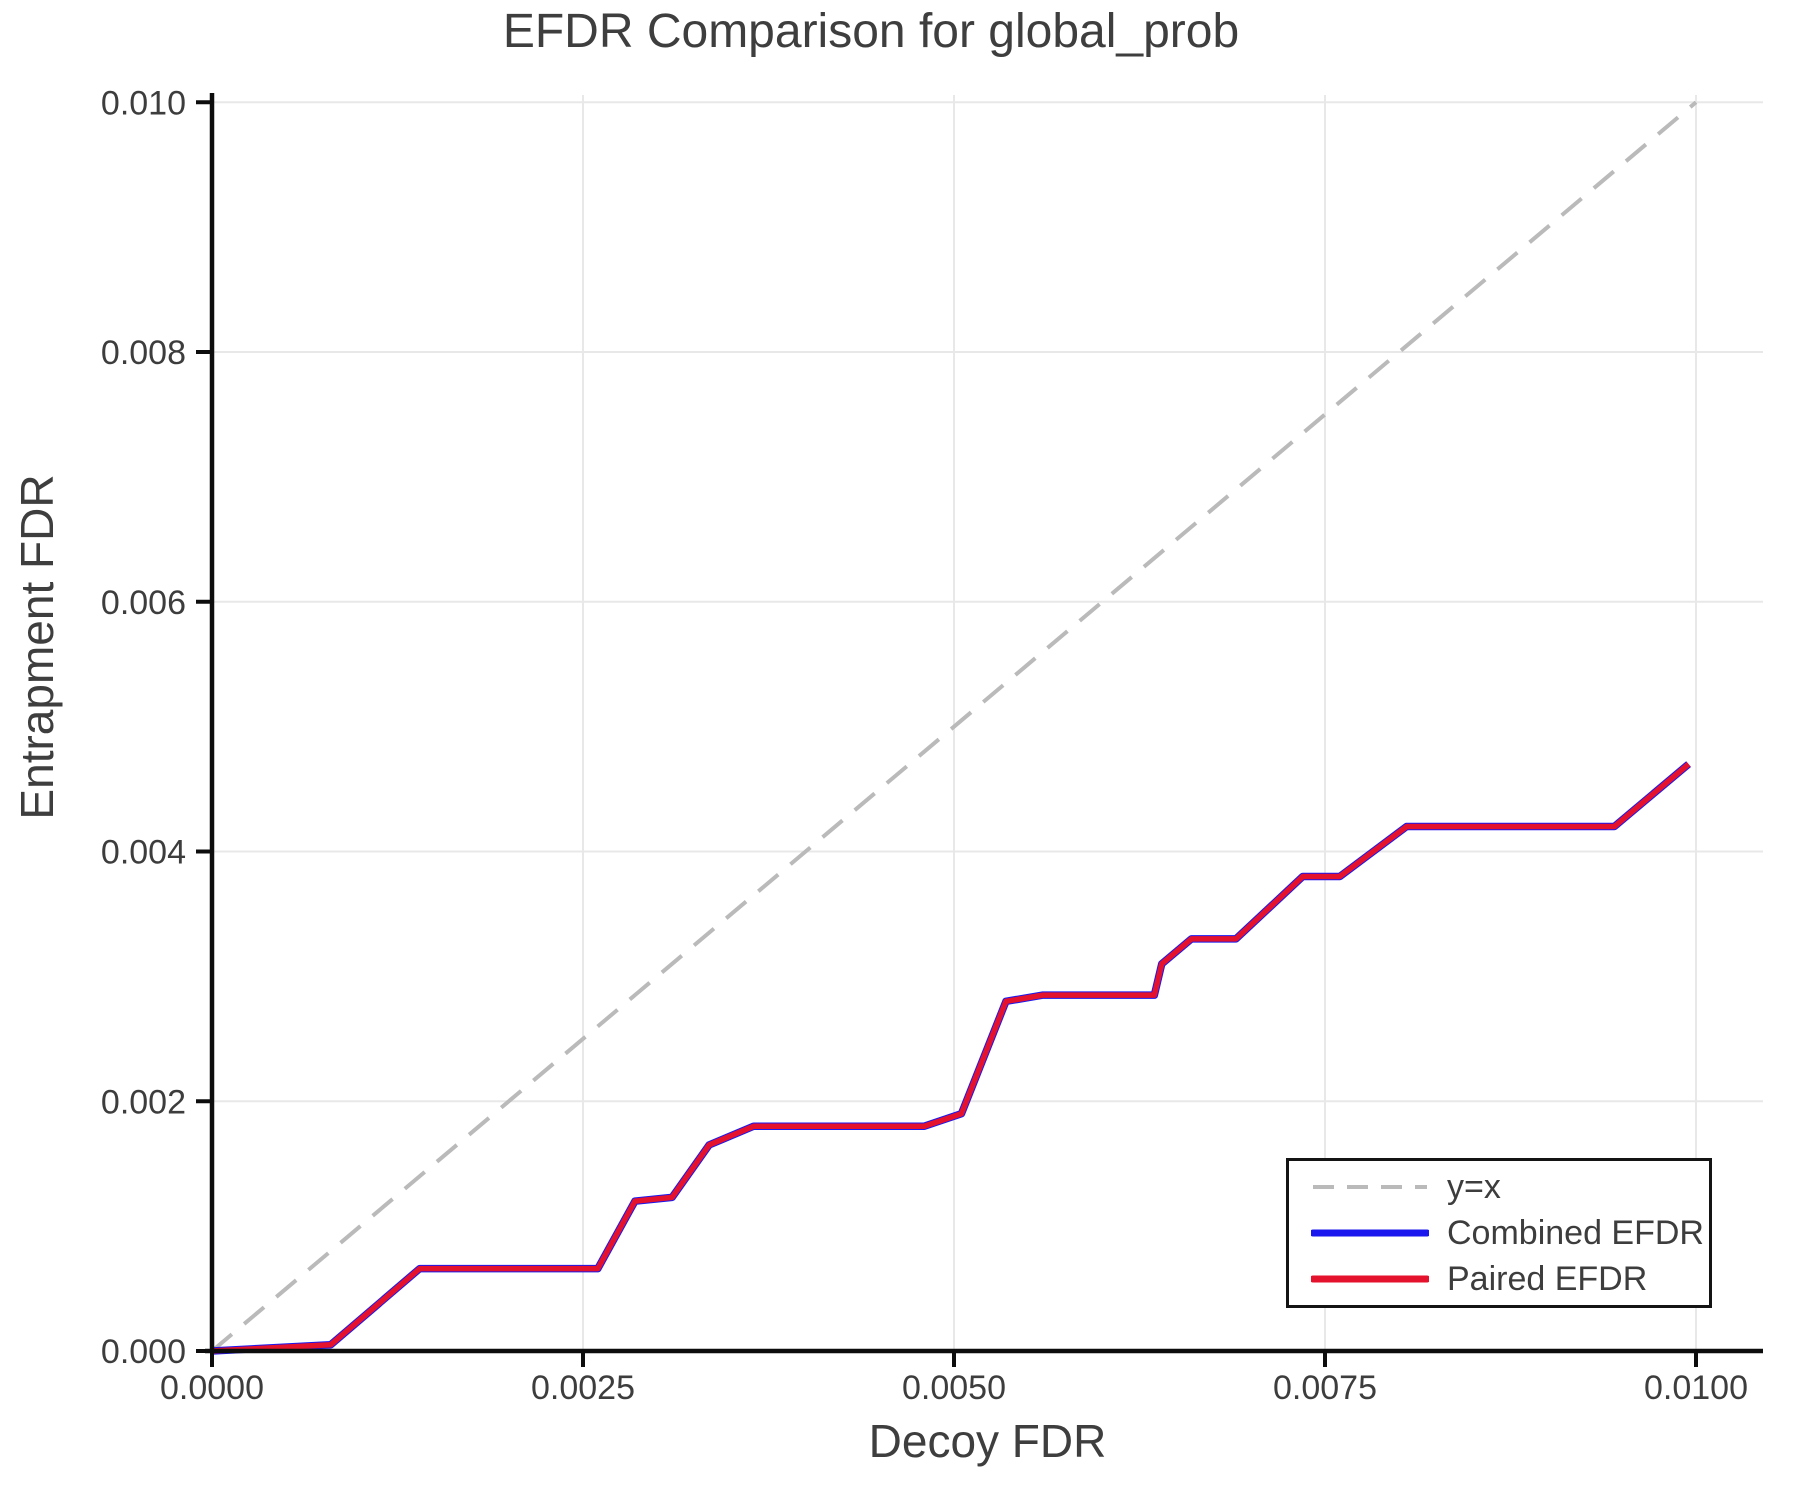 The width and height of the screenshot is (1800, 1500). I want to click on x-tick-label: 0.0050, so click(954, 1388).